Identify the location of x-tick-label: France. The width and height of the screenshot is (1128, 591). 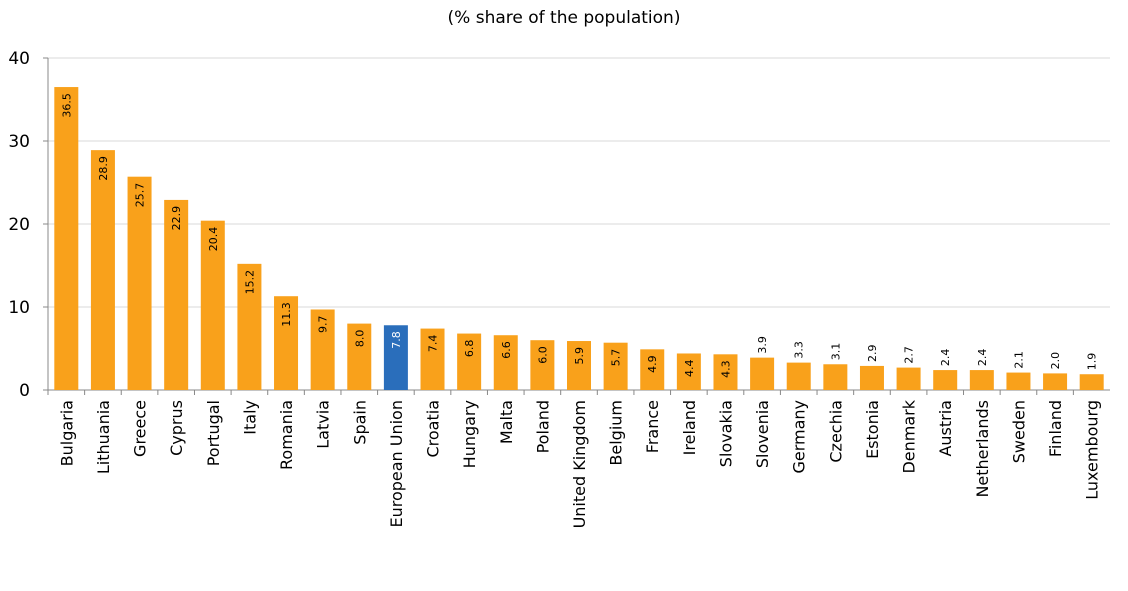
(652, 426).